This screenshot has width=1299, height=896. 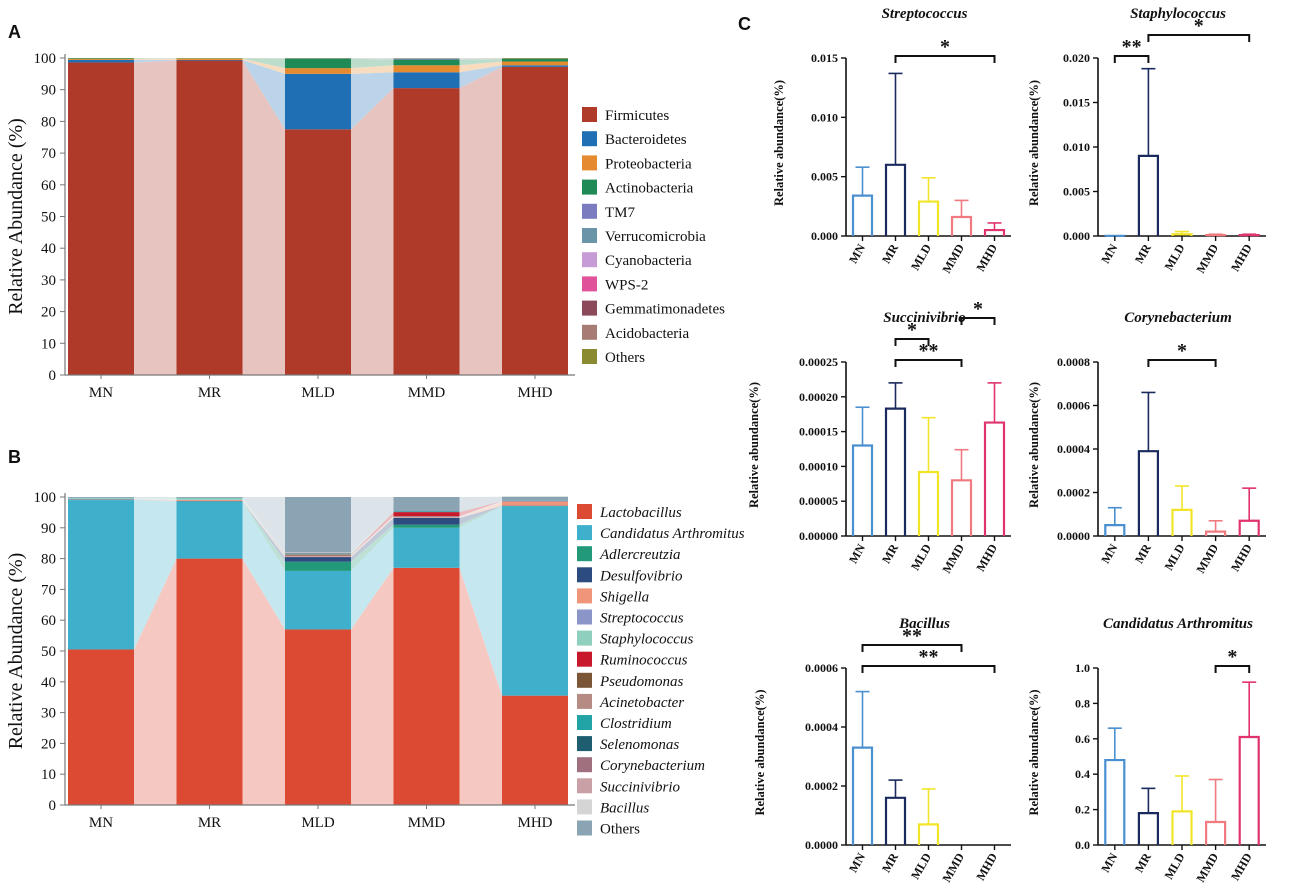 I want to click on small-y-tick-label: 0.000, so click(x=1076, y=236).